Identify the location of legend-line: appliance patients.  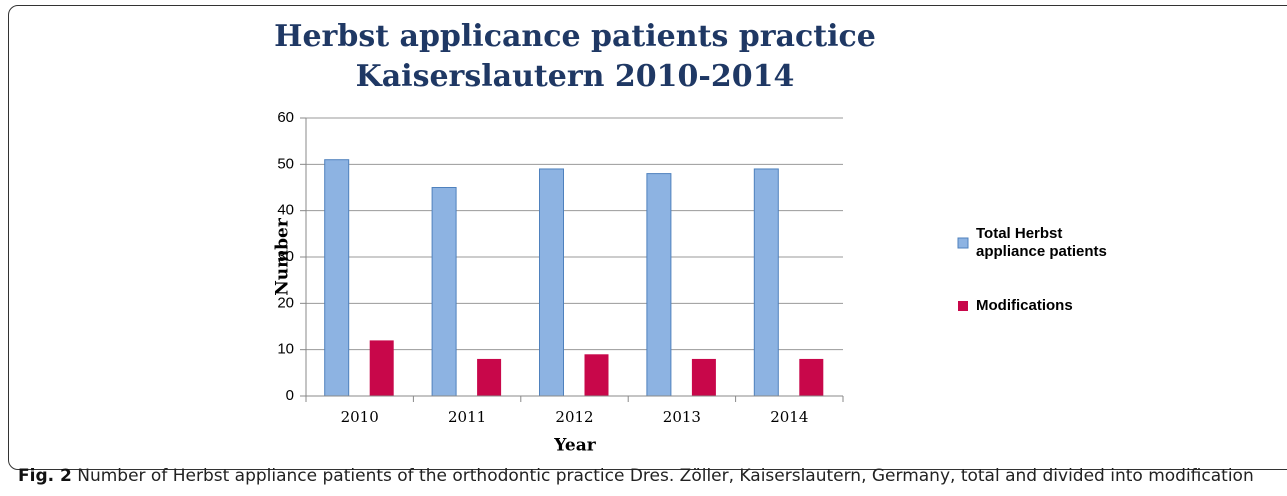
(1041, 251).